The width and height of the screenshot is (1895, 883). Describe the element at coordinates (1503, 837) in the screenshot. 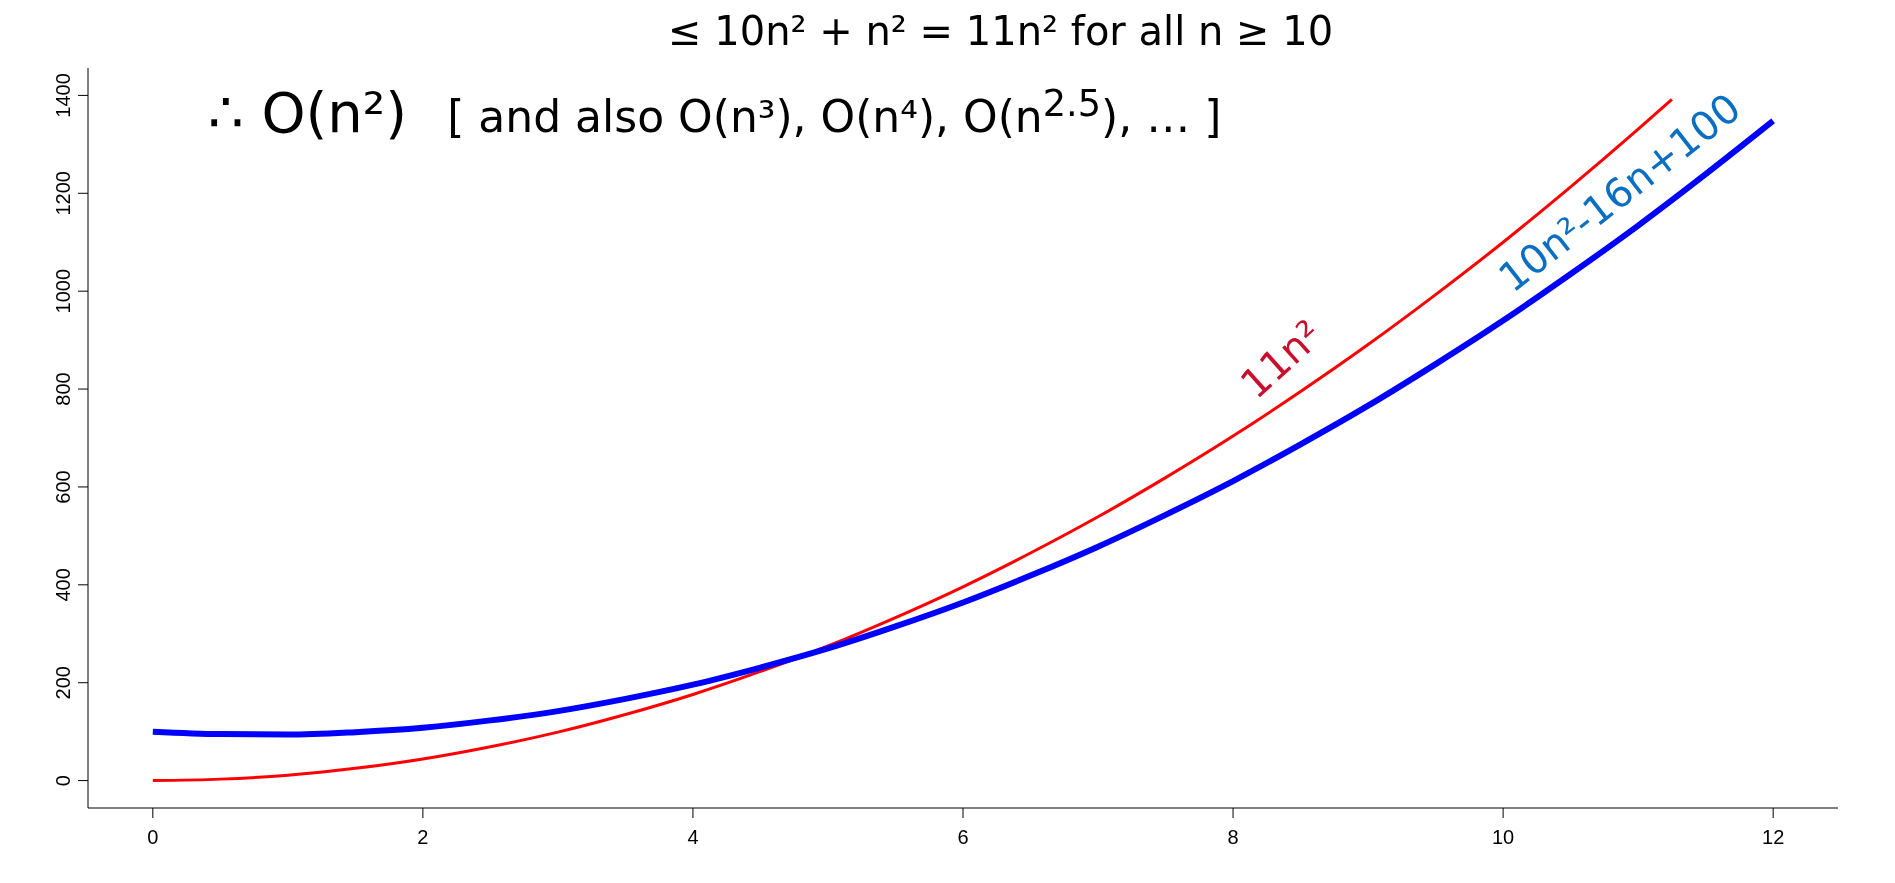

I see `x-tick-label: 10` at that location.